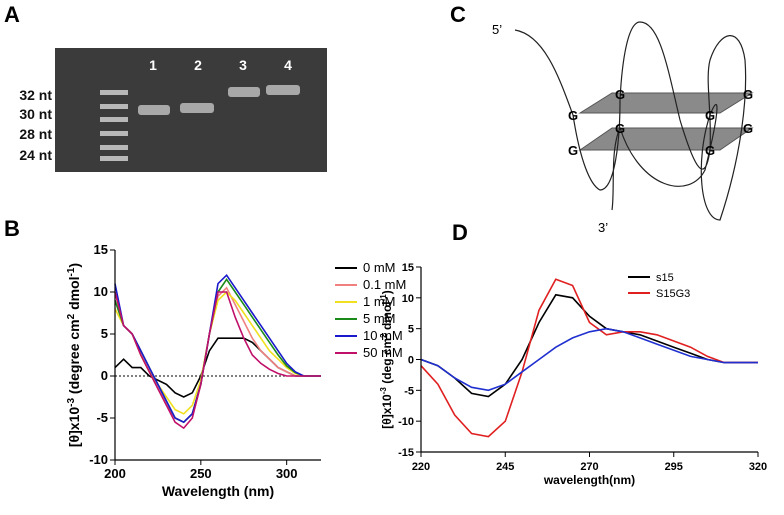  What do you see at coordinates (460, 232) in the screenshot?
I see `panel-label: D` at bounding box center [460, 232].